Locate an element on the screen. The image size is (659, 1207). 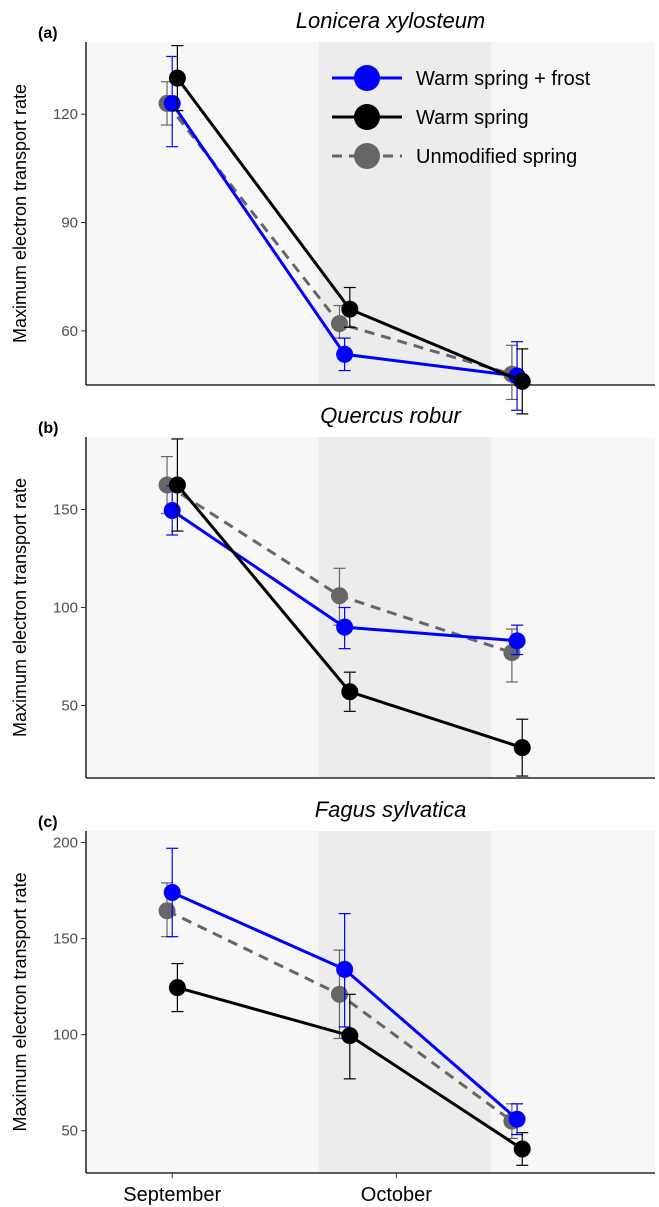
legend-label: Unmodified spring is located at coordinates (496, 157).